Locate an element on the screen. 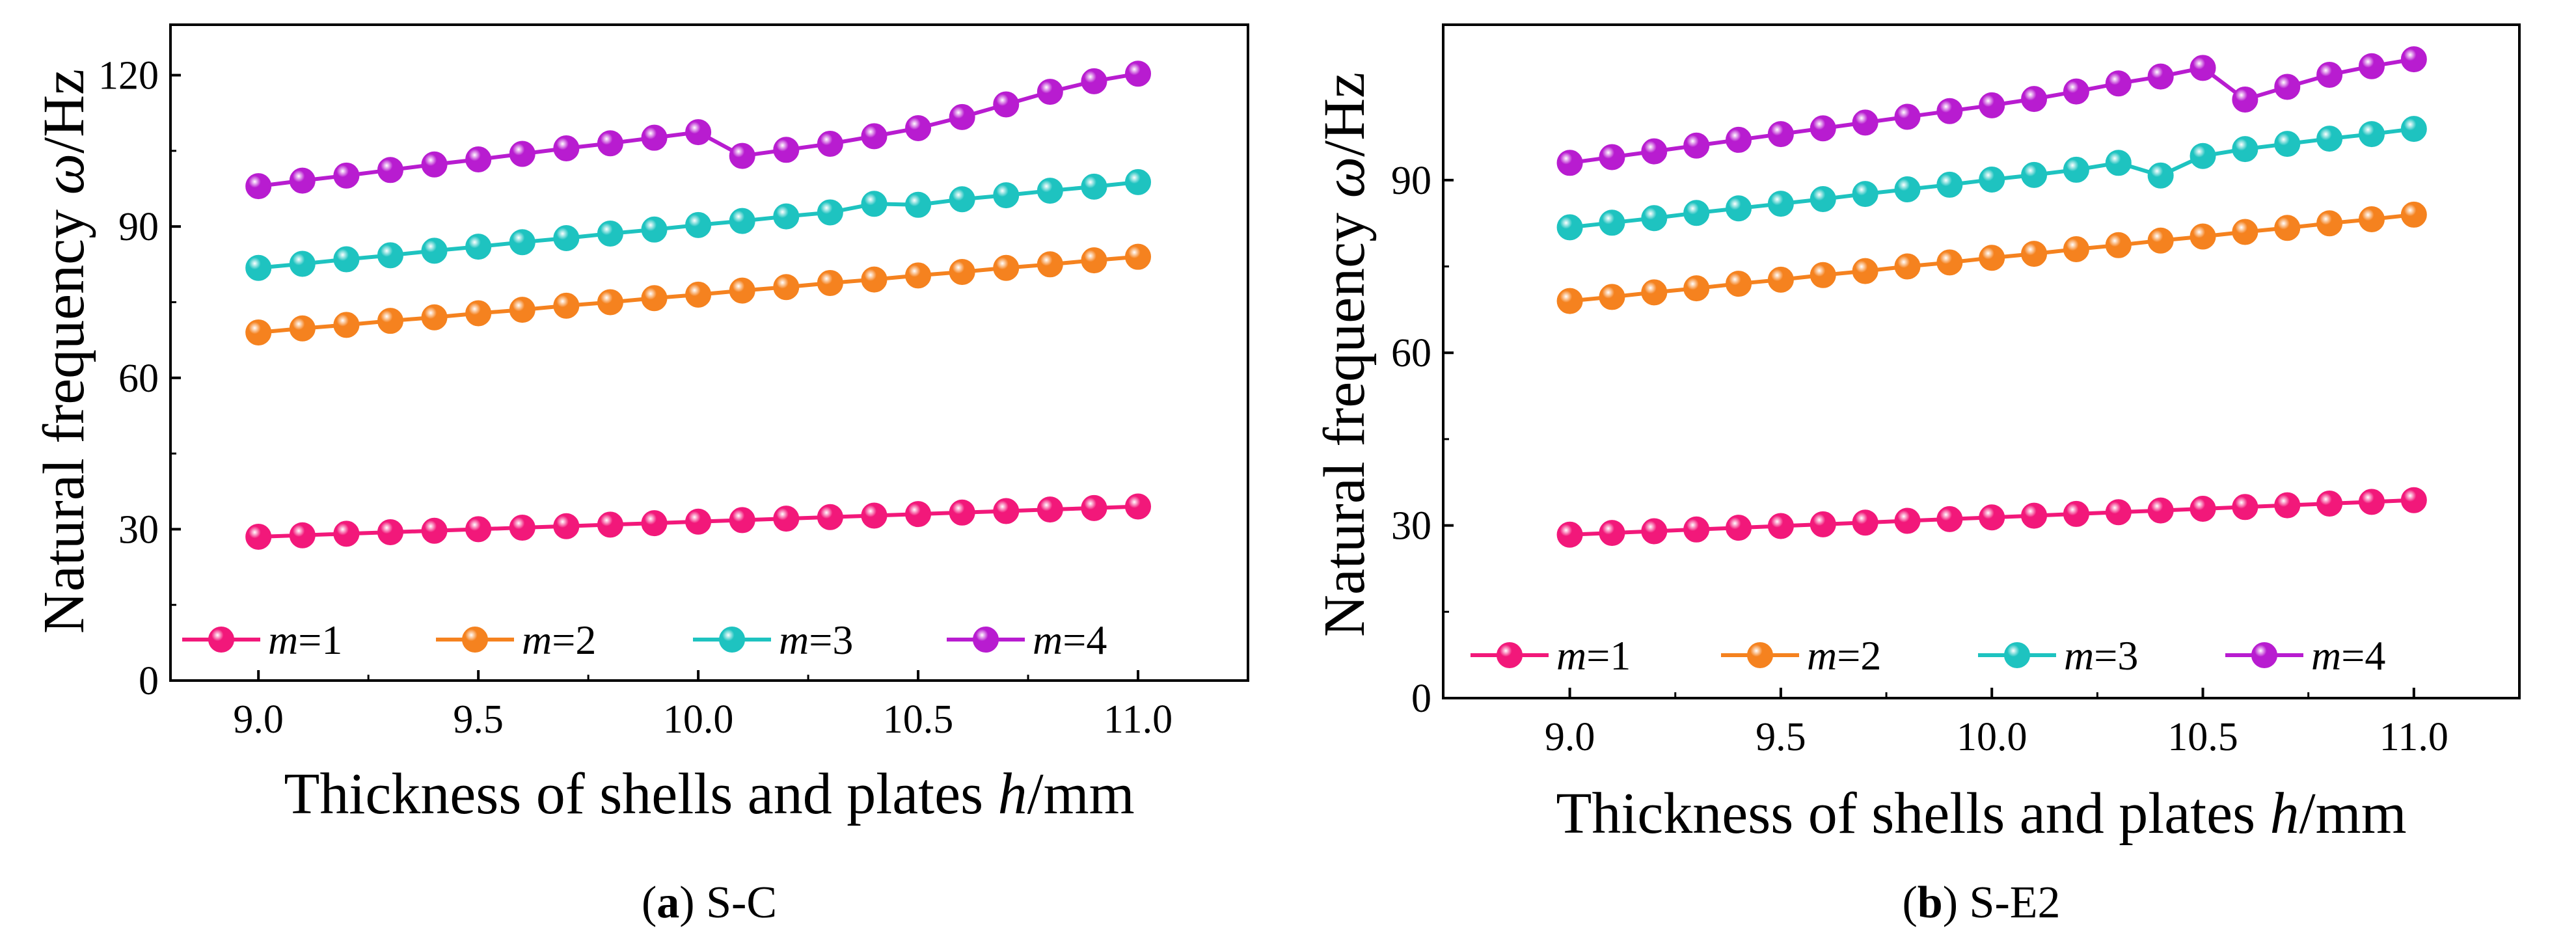  y-tick-label: 60 is located at coordinates (1411, 353).